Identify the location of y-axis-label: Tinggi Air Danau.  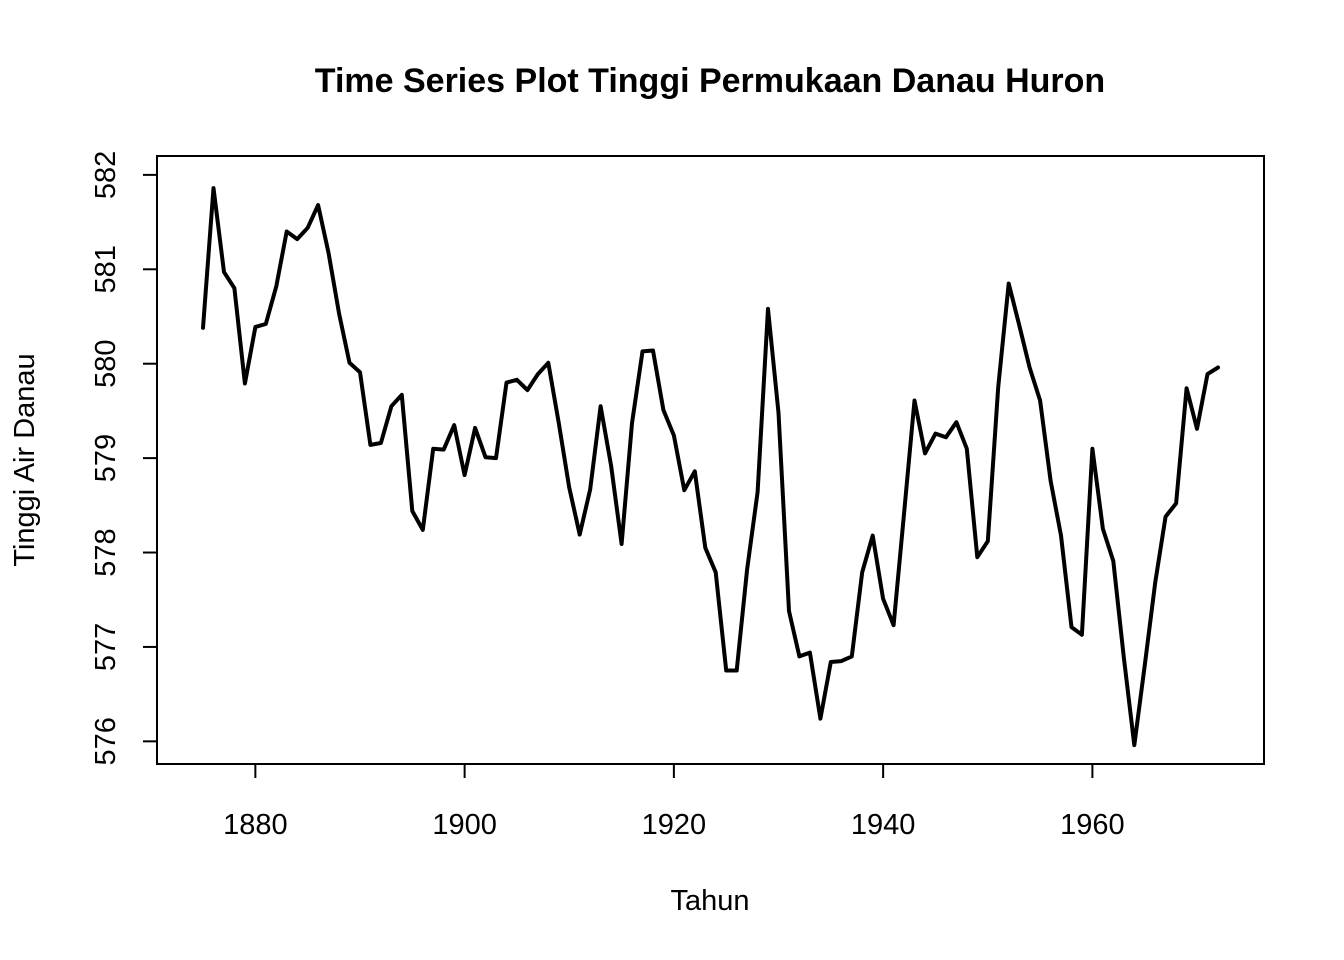
(25, 459).